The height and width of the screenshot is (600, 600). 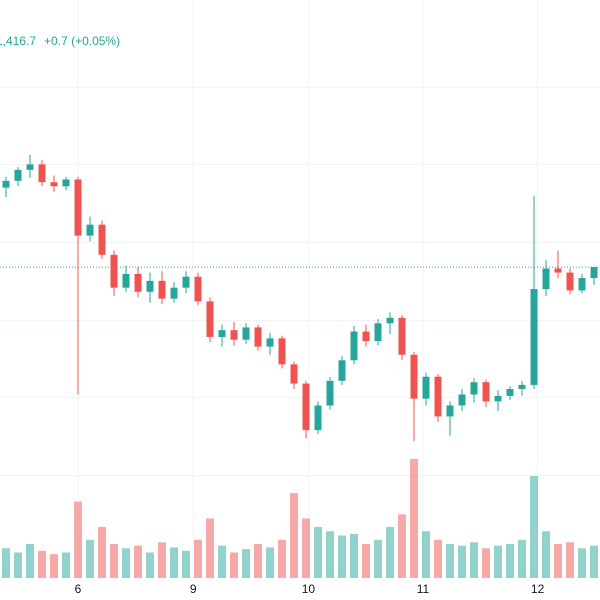 I want to click on x-tick-label: 10, so click(x=309, y=589).